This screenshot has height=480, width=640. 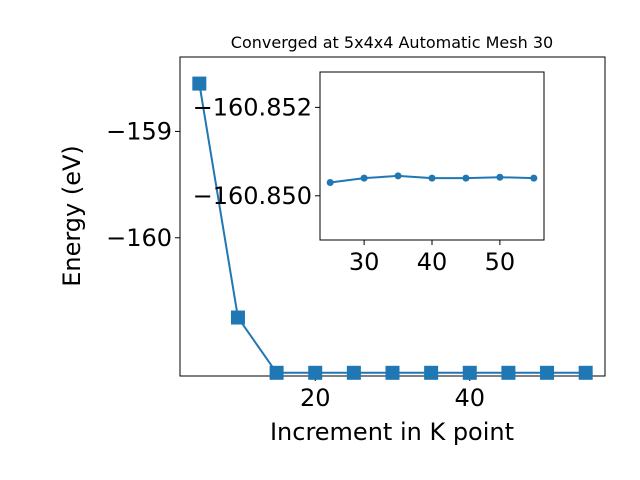 I want to click on inset-x-ticks: 30 40 50, so click(x=432, y=258).